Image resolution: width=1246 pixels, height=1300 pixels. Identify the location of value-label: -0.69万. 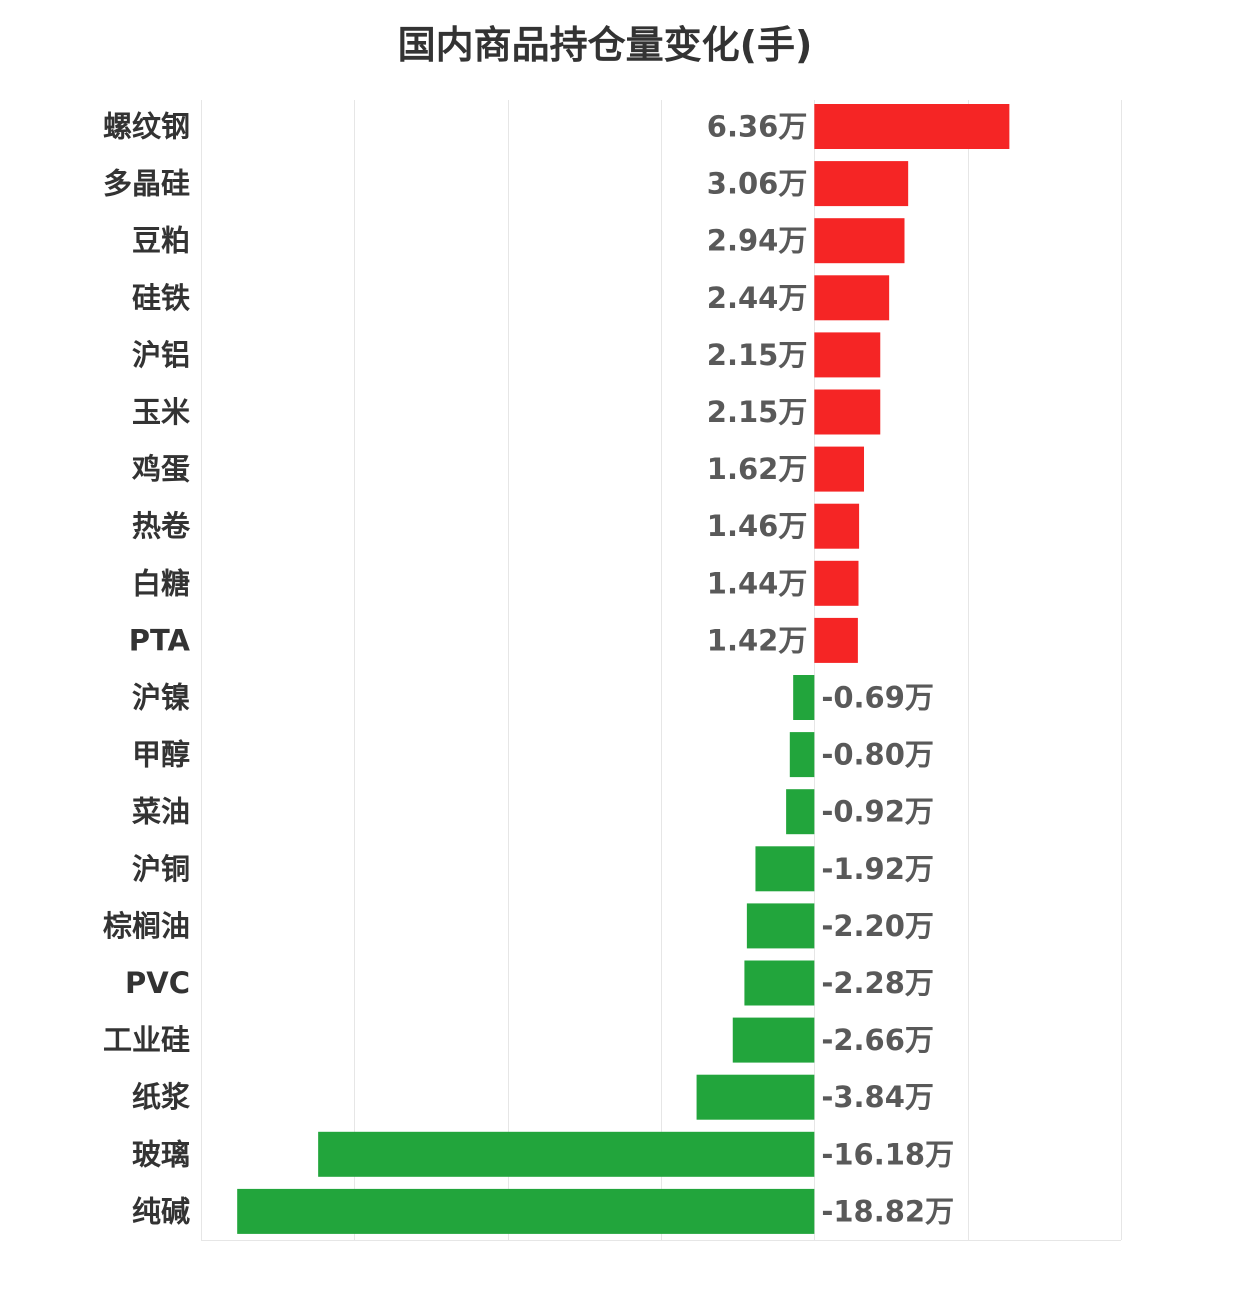
(877, 698).